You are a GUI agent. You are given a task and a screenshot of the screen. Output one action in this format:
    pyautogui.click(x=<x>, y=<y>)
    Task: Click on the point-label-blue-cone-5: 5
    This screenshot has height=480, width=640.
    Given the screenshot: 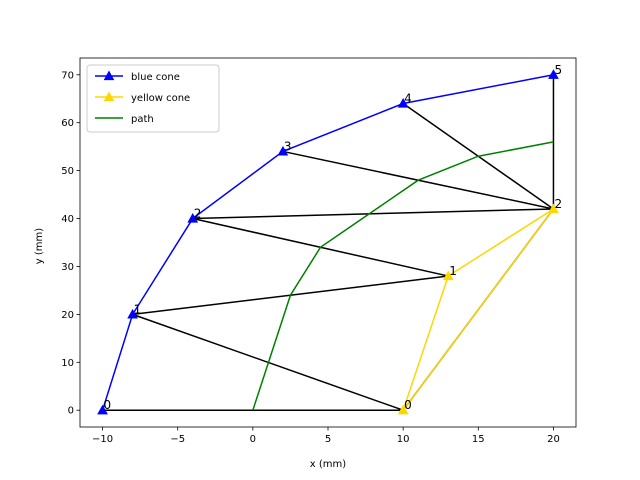 What is the action you would take?
    pyautogui.click(x=558, y=70)
    